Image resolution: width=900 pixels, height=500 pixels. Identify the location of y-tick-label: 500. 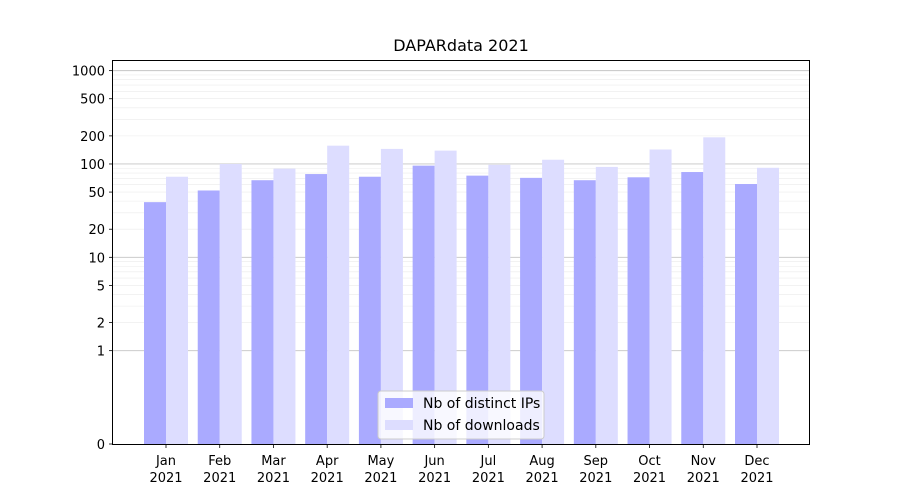
(92, 100).